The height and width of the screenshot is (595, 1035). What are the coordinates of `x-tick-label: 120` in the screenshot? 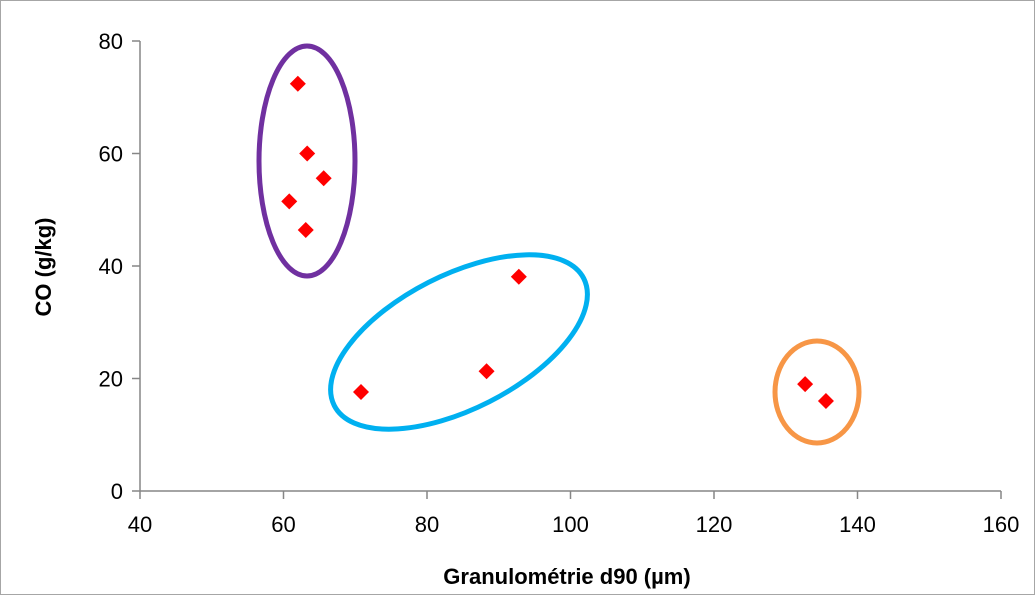 It's located at (714, 524).